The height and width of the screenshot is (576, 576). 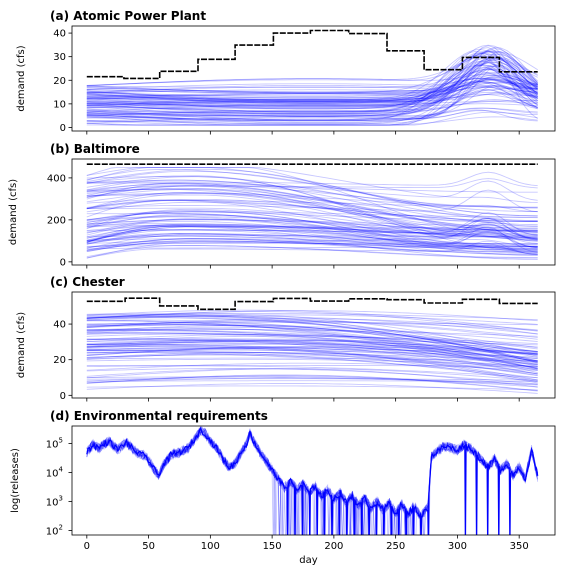 What do you see at coordinates (63, 396) in the screenshot?
I see `y-tick-label: 0` at bounding box center [63, 396].